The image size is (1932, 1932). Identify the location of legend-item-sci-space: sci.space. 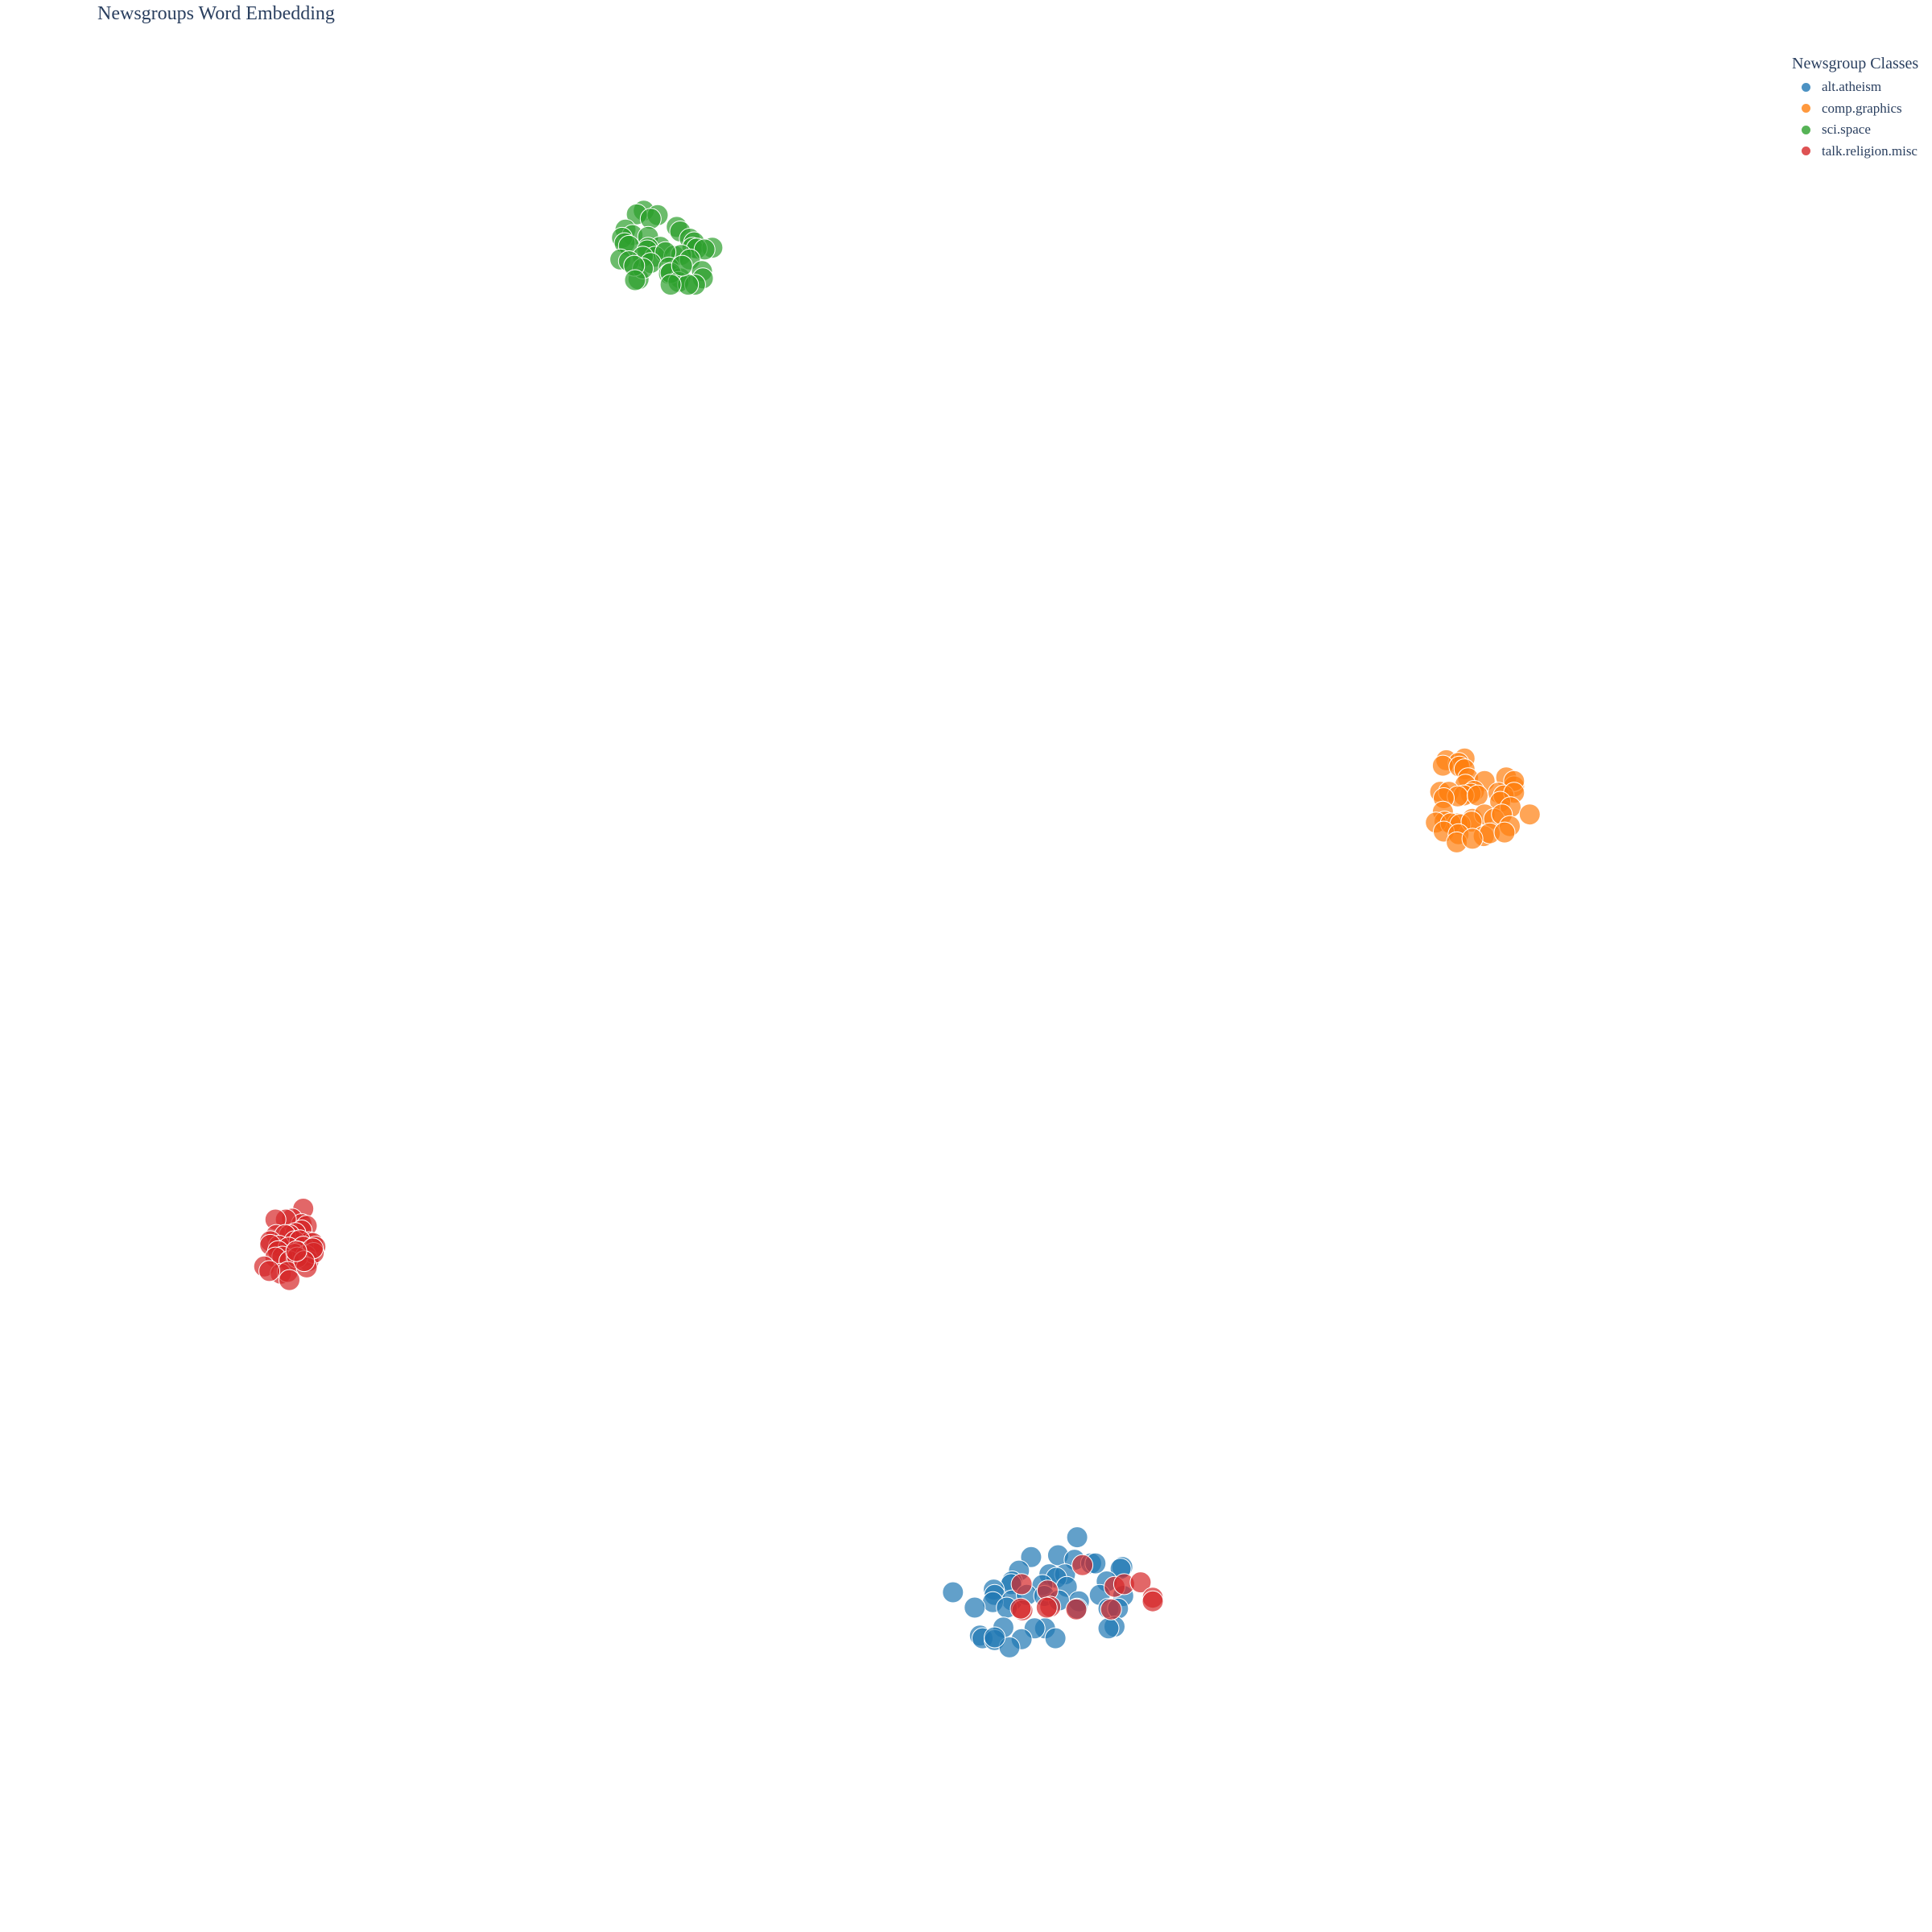
(1860, 130).